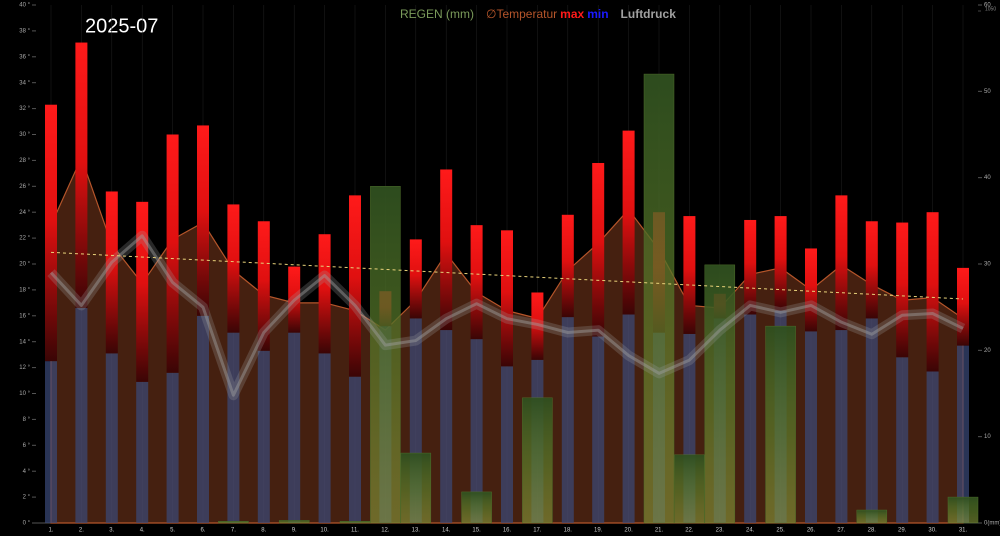 This screenshot has height=536, width=1000. I want to click on x-tick-label: 30., so click(932, 531).